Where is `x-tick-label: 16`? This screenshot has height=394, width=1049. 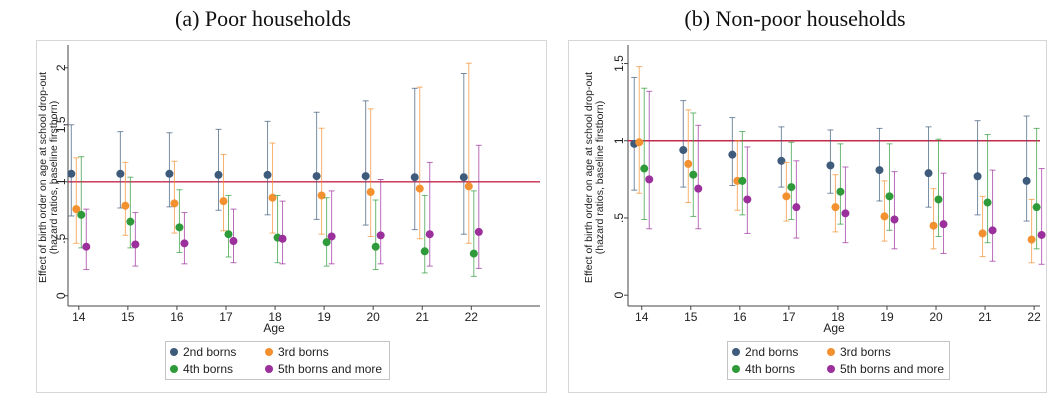 x-tick-label: 16 is located at coordinates (740, 317).